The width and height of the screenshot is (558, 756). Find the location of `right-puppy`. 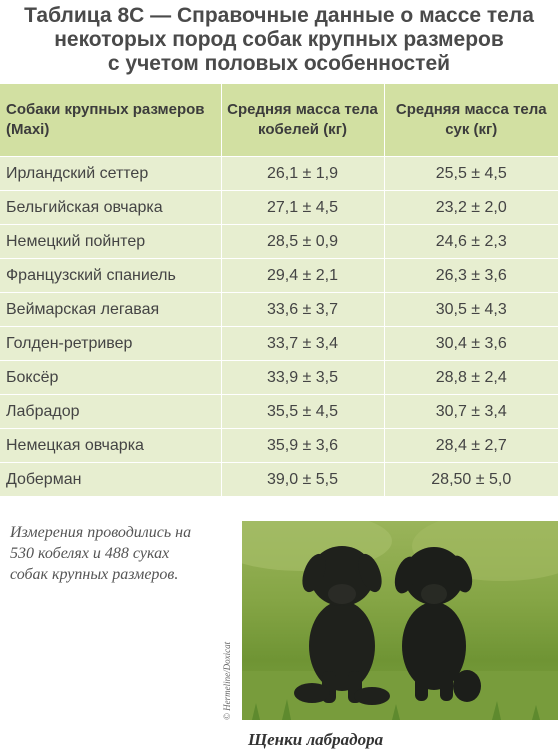

right-puppy is located at coordinates (437, 624).